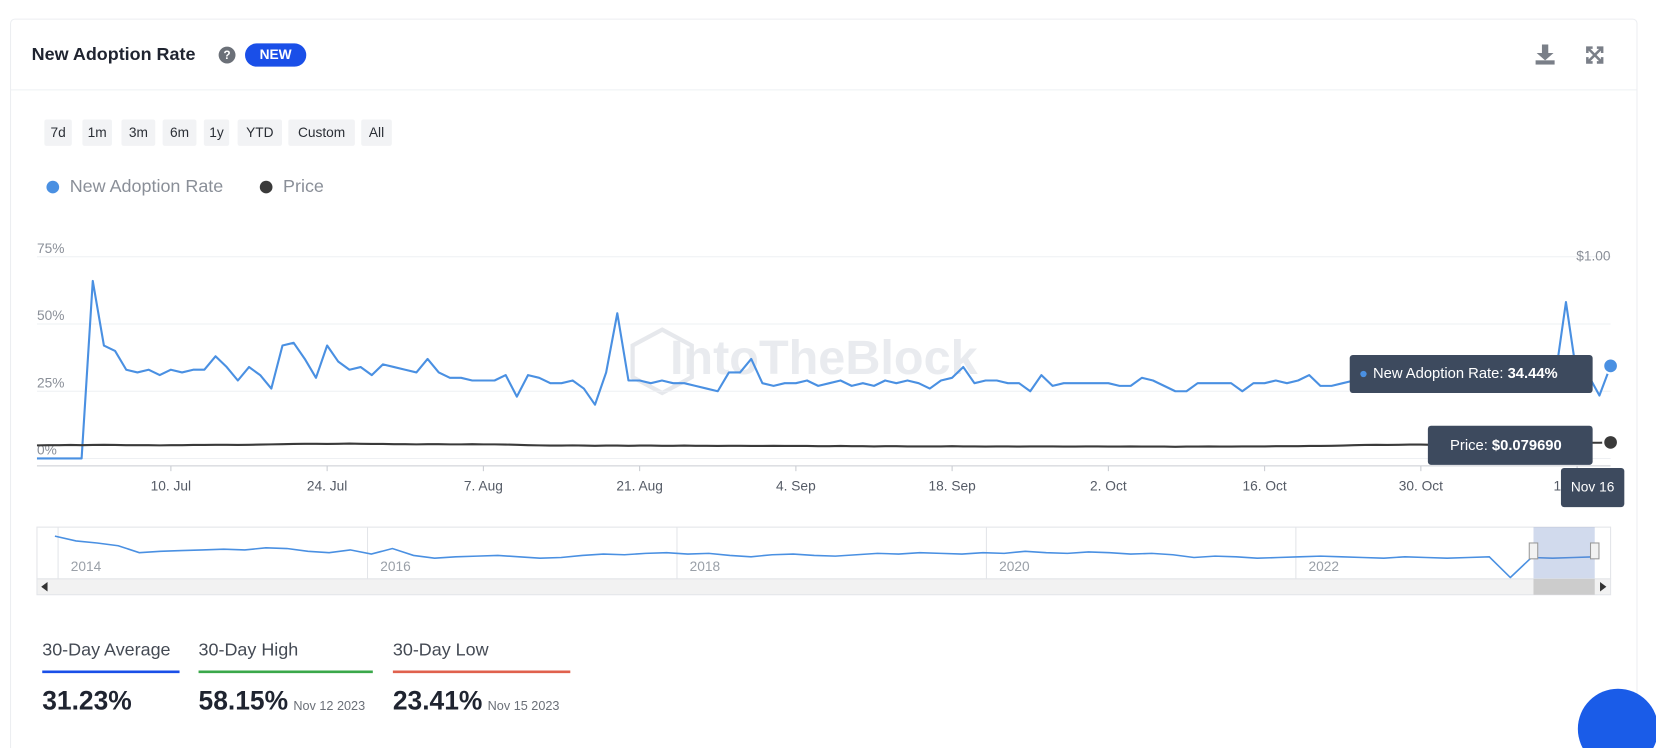  Describe the element at coordinates (441, 649) in the screenshot. I see `stat-label: 30-Day Low` at that location.